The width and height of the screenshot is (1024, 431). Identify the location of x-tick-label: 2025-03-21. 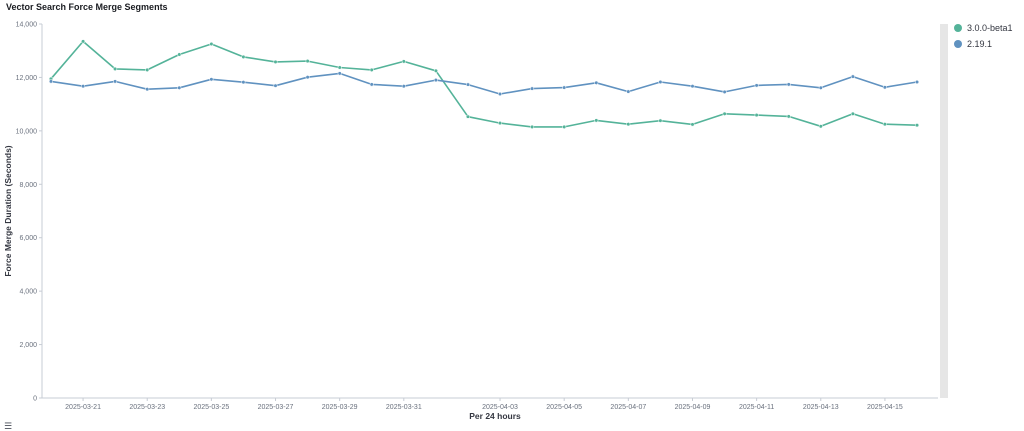
(83, 407).